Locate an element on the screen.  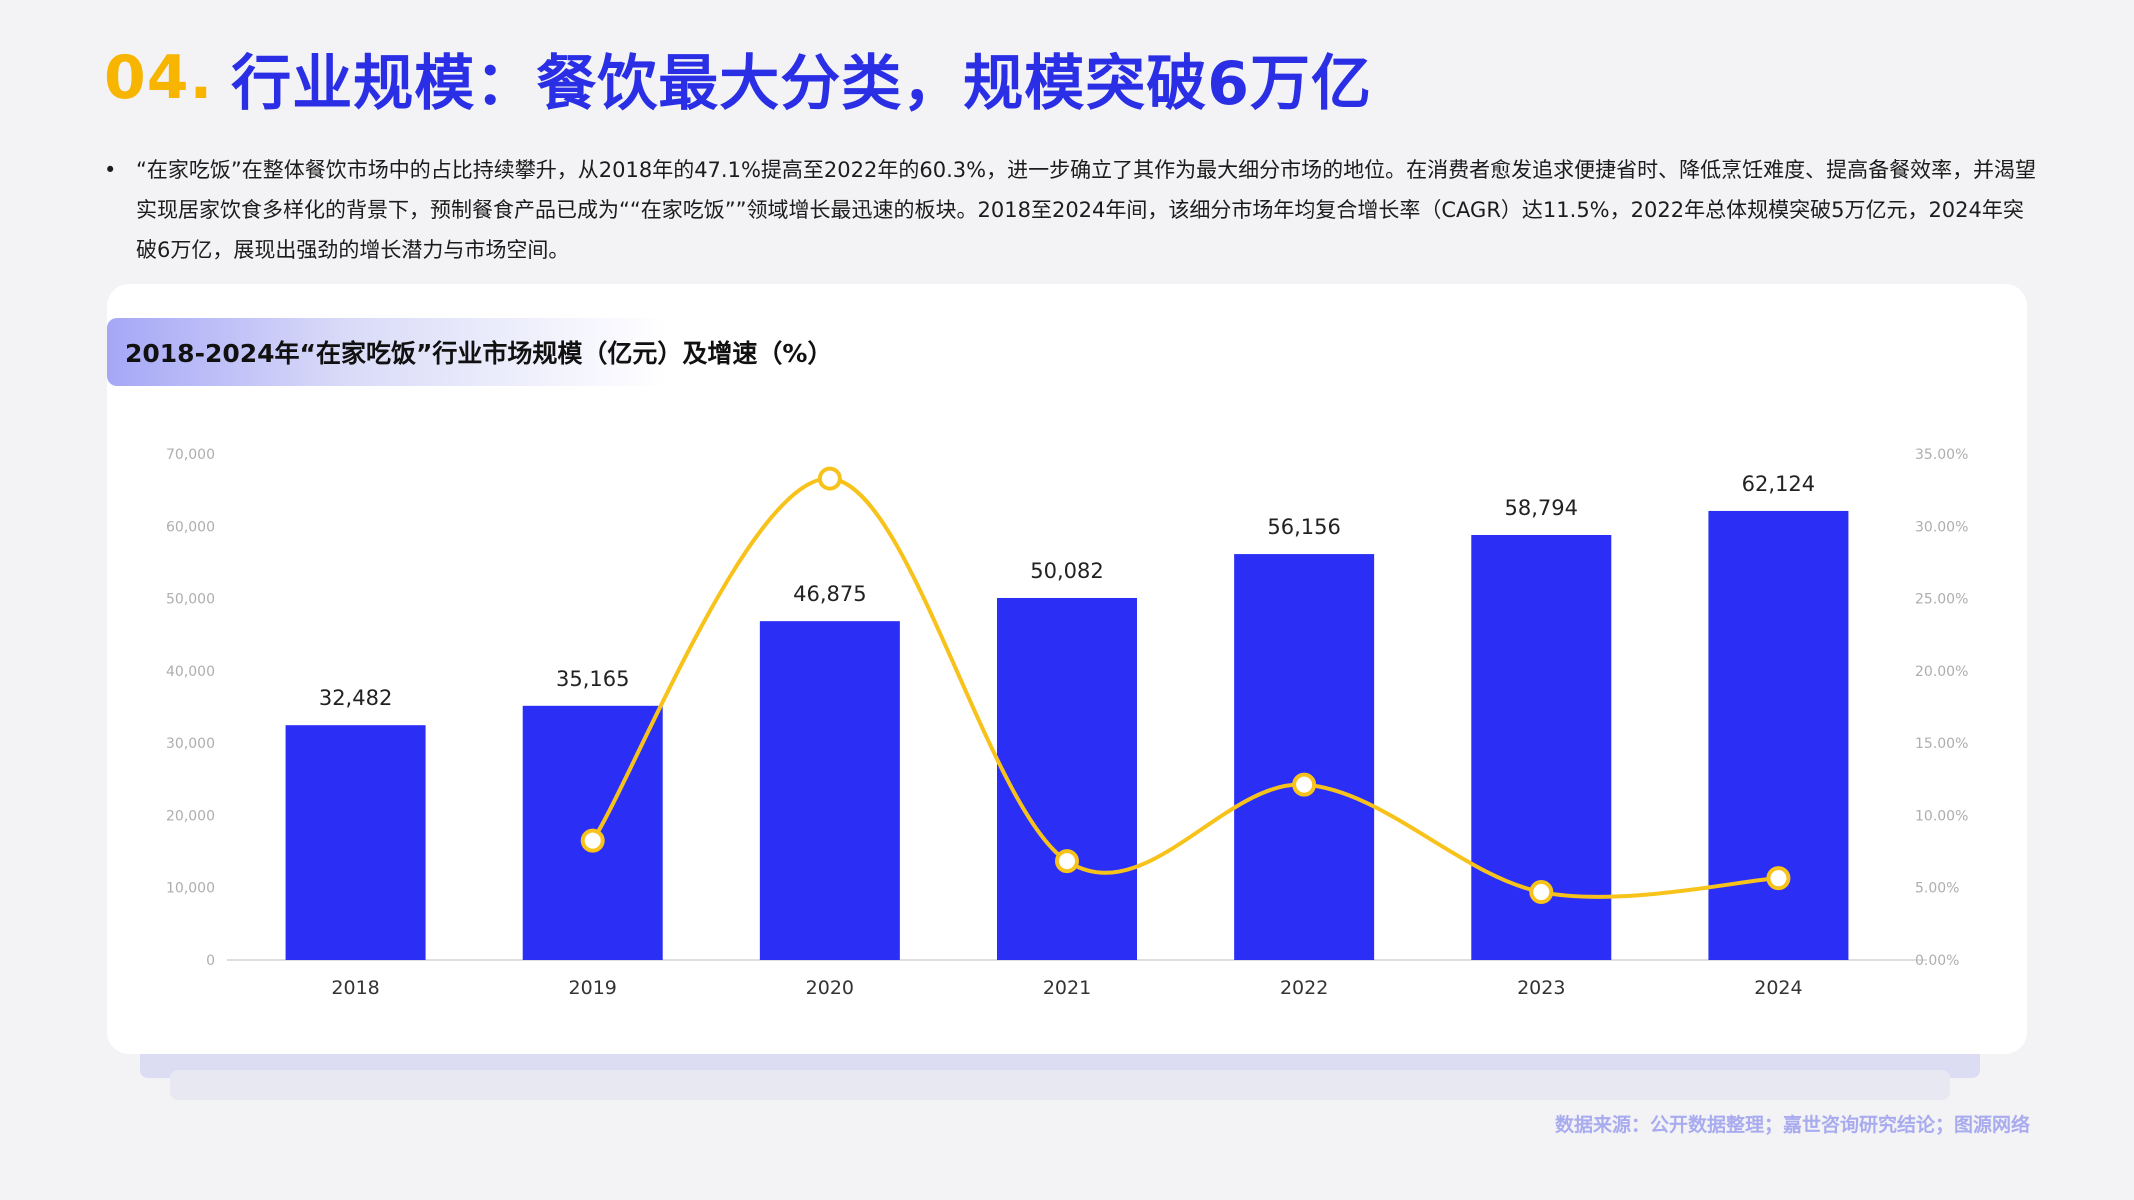
bar-value-label: 50,082 is located at coordinates (1066, 571).